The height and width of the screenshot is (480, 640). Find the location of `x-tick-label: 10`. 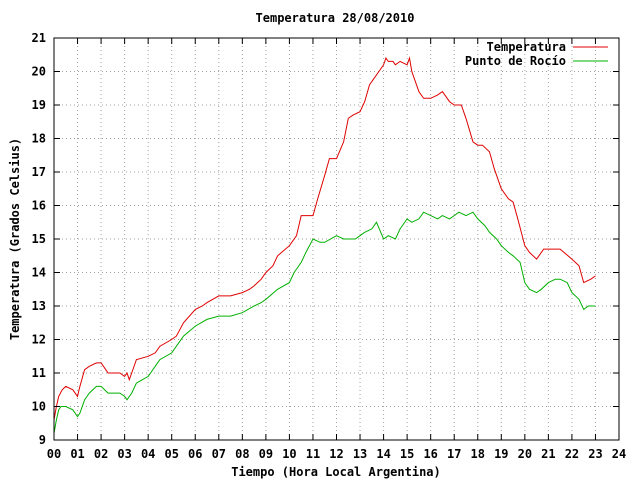

x-tick-label: 10 is located at coordinates (289, 454).